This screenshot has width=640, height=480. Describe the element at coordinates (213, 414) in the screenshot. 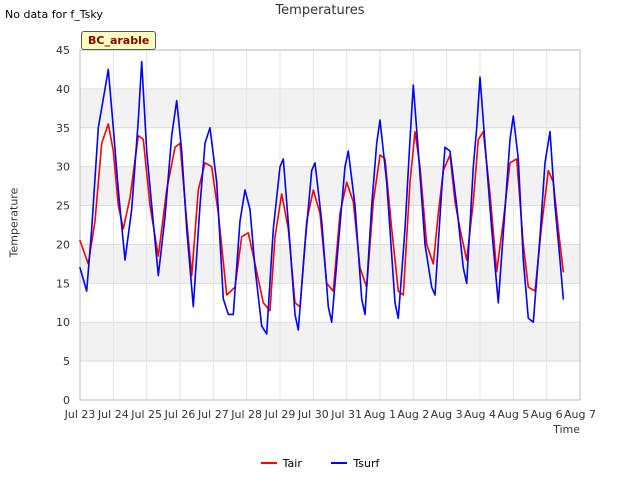

I see `x-tick-label: Jul 27` at that location.